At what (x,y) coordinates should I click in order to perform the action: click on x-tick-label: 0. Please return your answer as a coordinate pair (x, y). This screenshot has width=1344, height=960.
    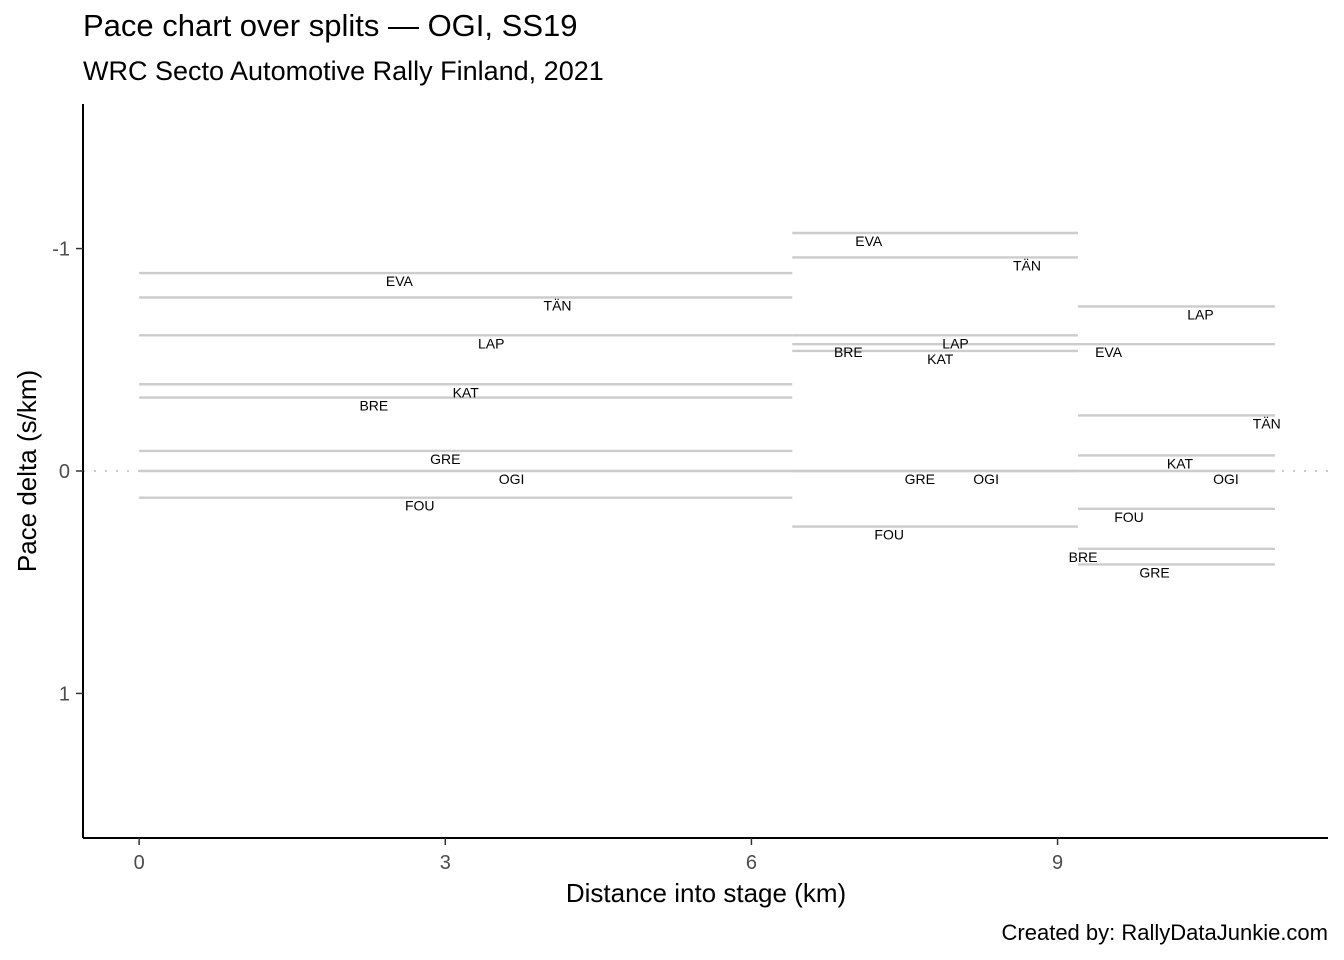
    Looking at the image, I should click on (139, 863).